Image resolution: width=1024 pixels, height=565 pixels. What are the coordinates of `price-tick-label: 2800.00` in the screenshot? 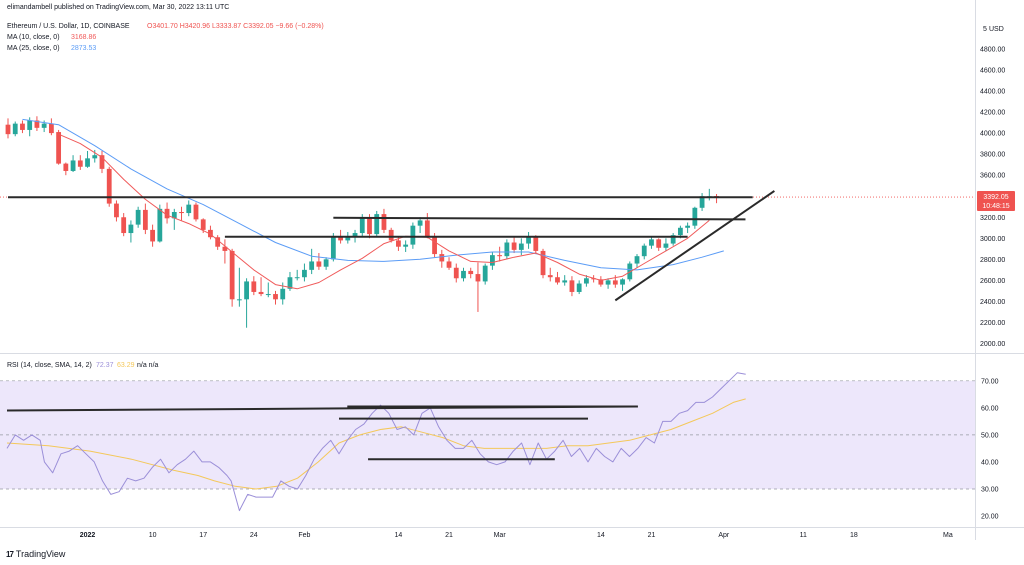 It's located at (992, 260).